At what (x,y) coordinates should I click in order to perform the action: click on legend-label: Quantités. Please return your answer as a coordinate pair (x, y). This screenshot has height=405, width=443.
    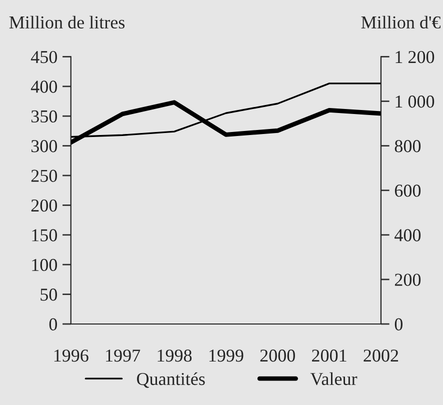
    Looking at the image, I should click on (171, 380).